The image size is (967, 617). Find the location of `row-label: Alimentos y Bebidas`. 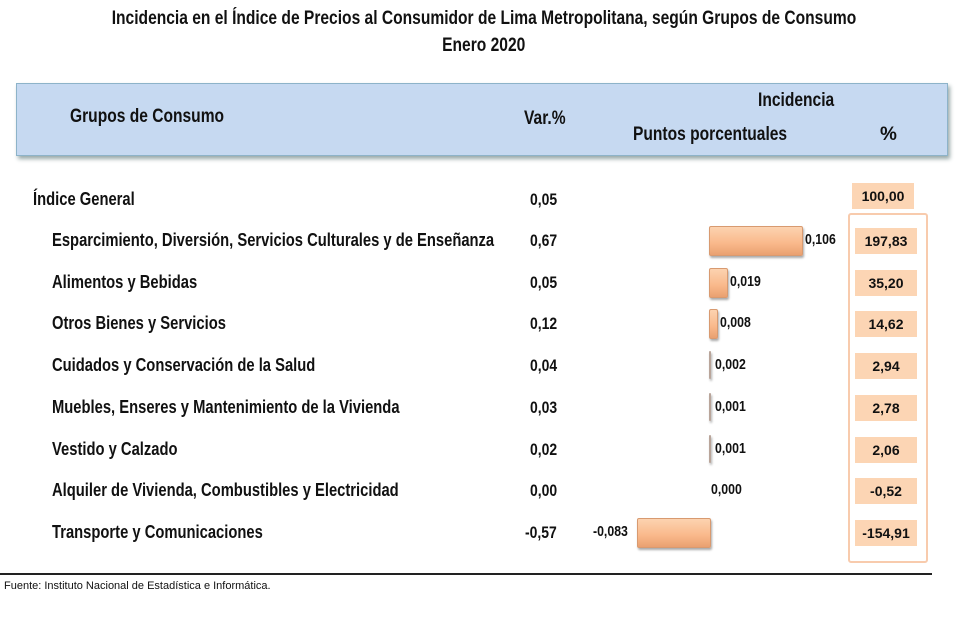

row-label: Alimentos y Bebidas is located at coordinates (125, 281).